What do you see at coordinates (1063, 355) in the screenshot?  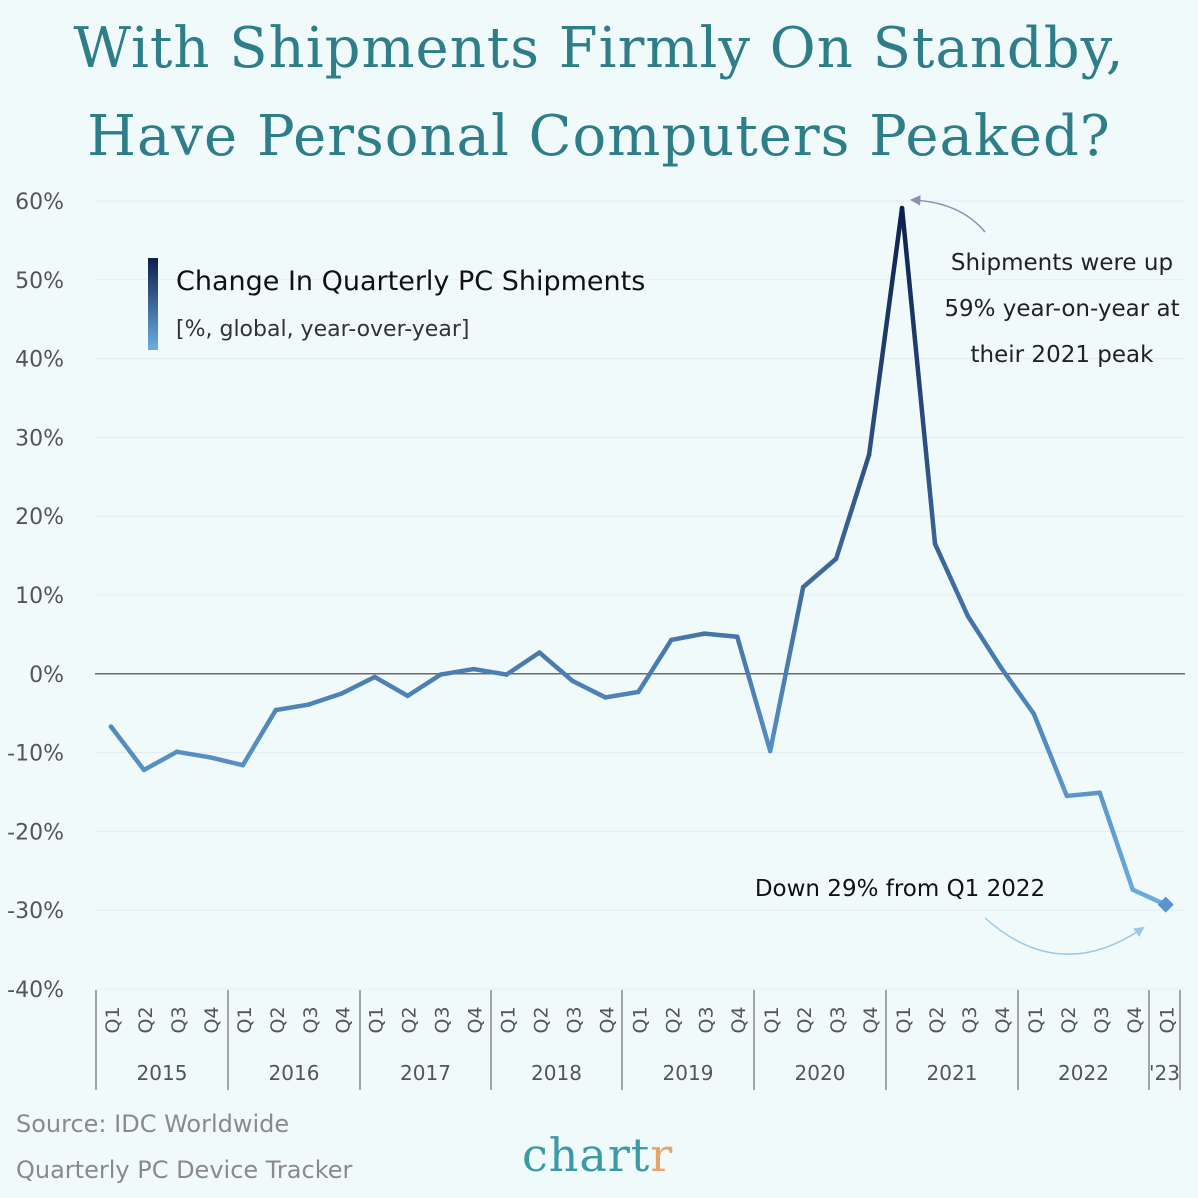 I see `peak-annotation-line-3: their 2021 peak` at bounding box center [1063, 355].